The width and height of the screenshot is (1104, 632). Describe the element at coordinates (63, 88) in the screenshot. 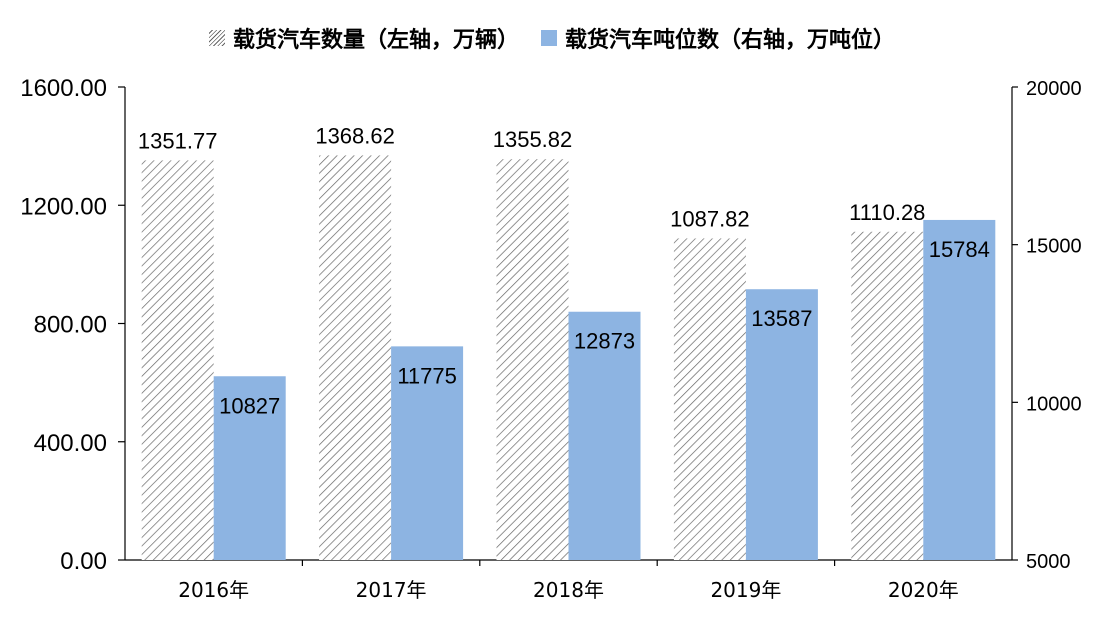

I see `left-tick-label: 1600.00` at that location.